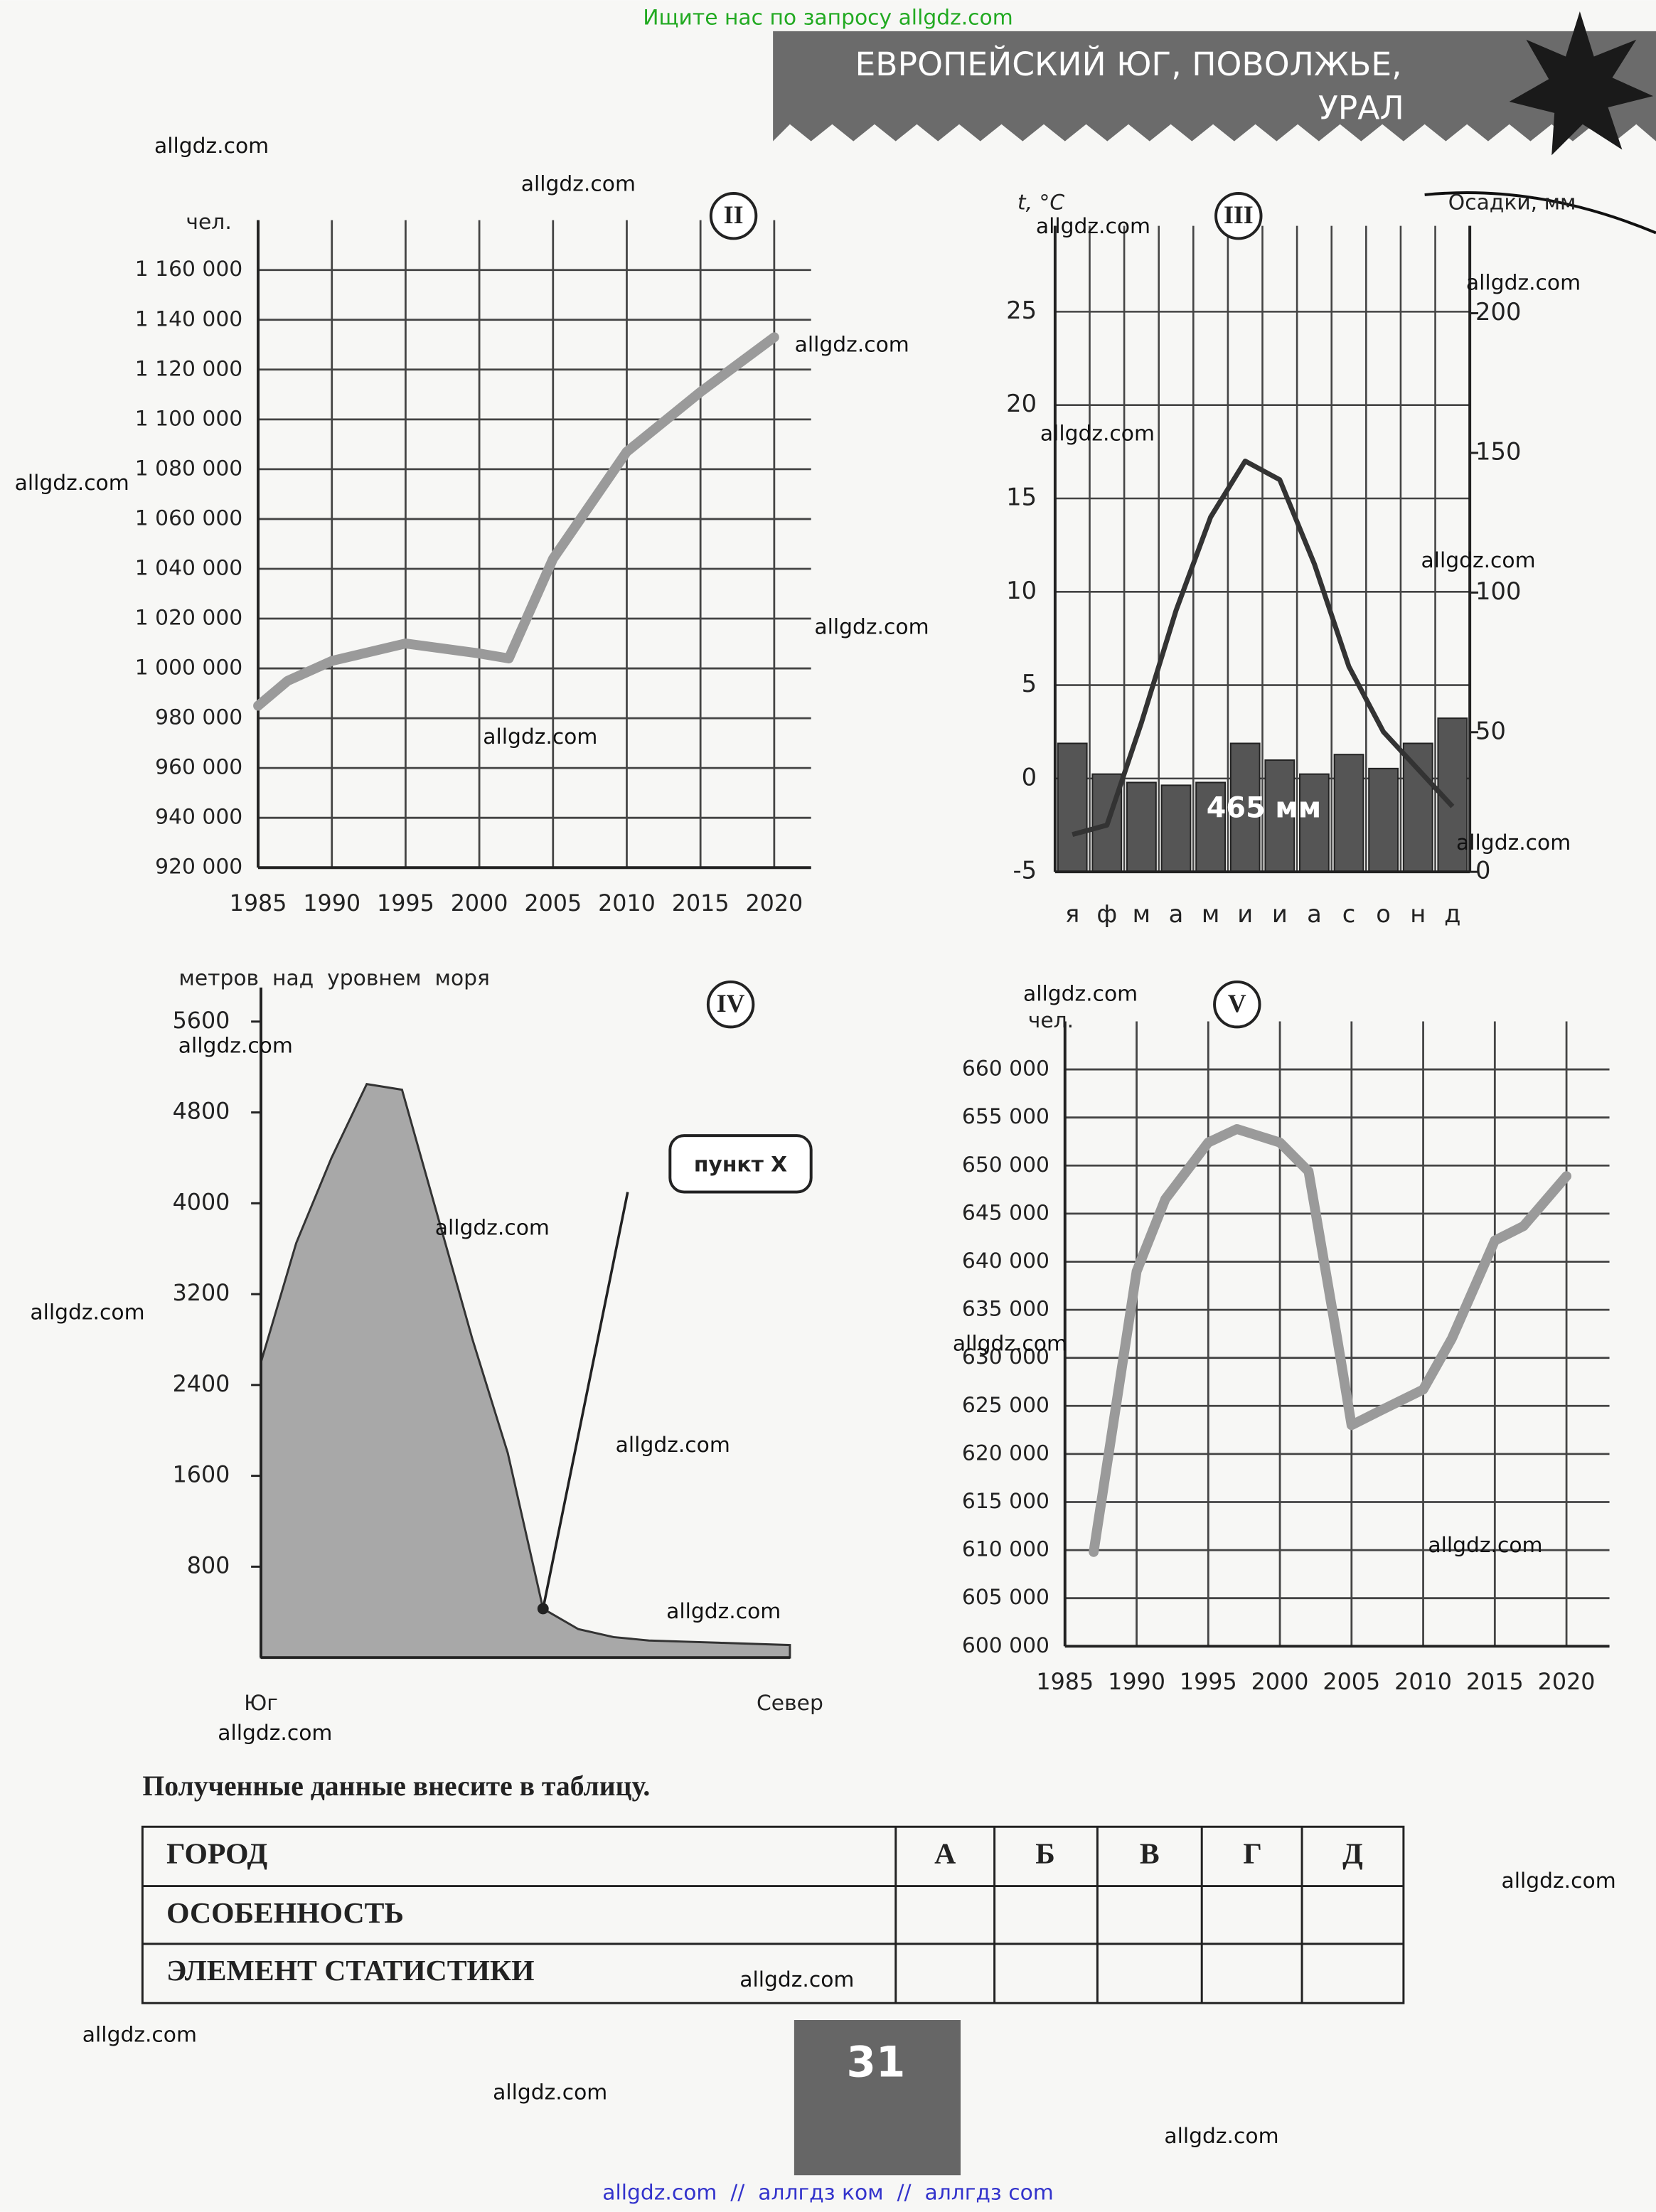 The height and width of the screenshot is (2212, 1656). What do you see at coordinates (198, 767) in the screenshot?
I see `y-tick-label: 960 000` at bounding box center [198, 767].